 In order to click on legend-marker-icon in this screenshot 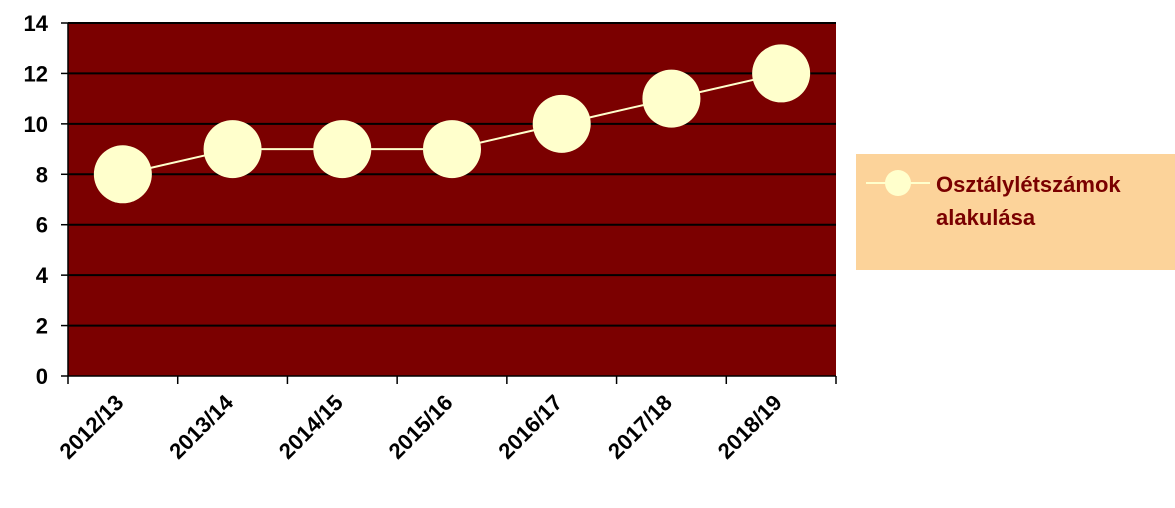, I will do `click(898, 183)`.